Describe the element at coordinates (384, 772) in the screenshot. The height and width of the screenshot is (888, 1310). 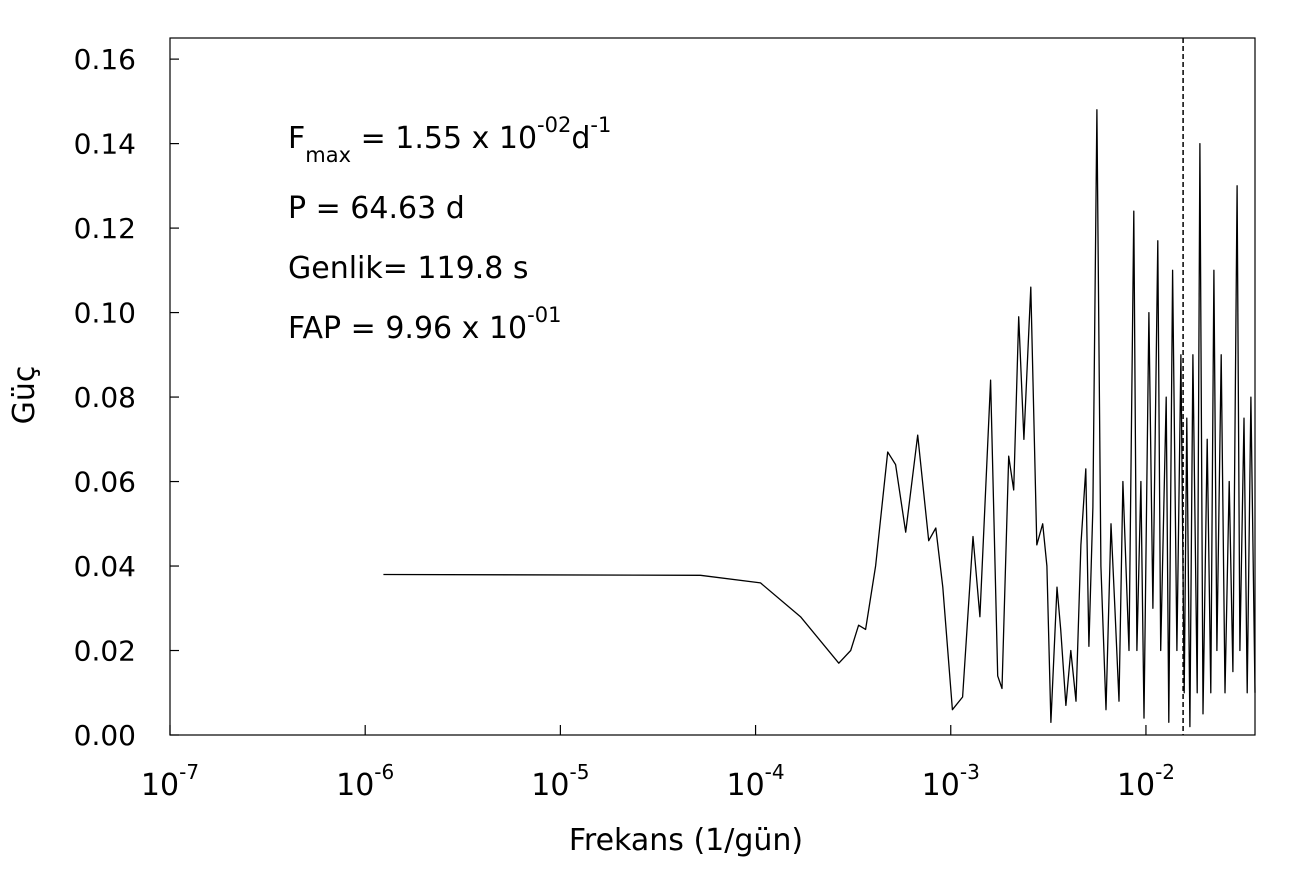
I see `x-tick-exponent: -6` at that location.